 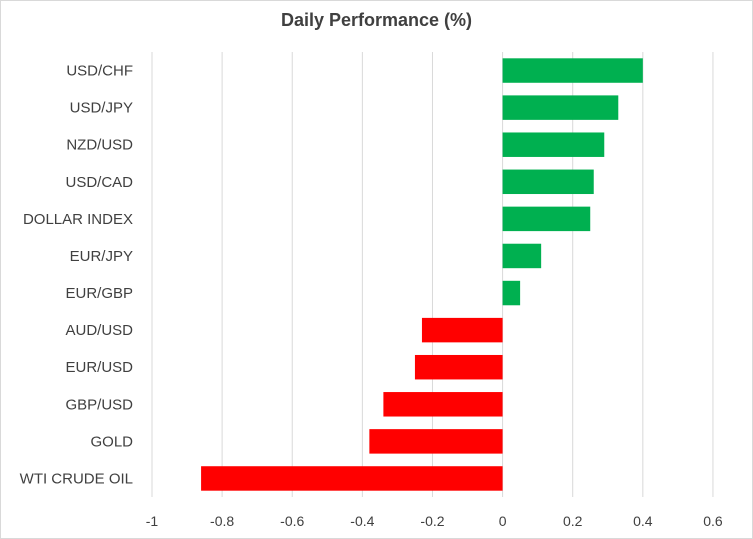 What do you see at coordinates (713, 521) in the screenshot?
I see `x-tick-label: 0.6` at bounding box center [713, 521].